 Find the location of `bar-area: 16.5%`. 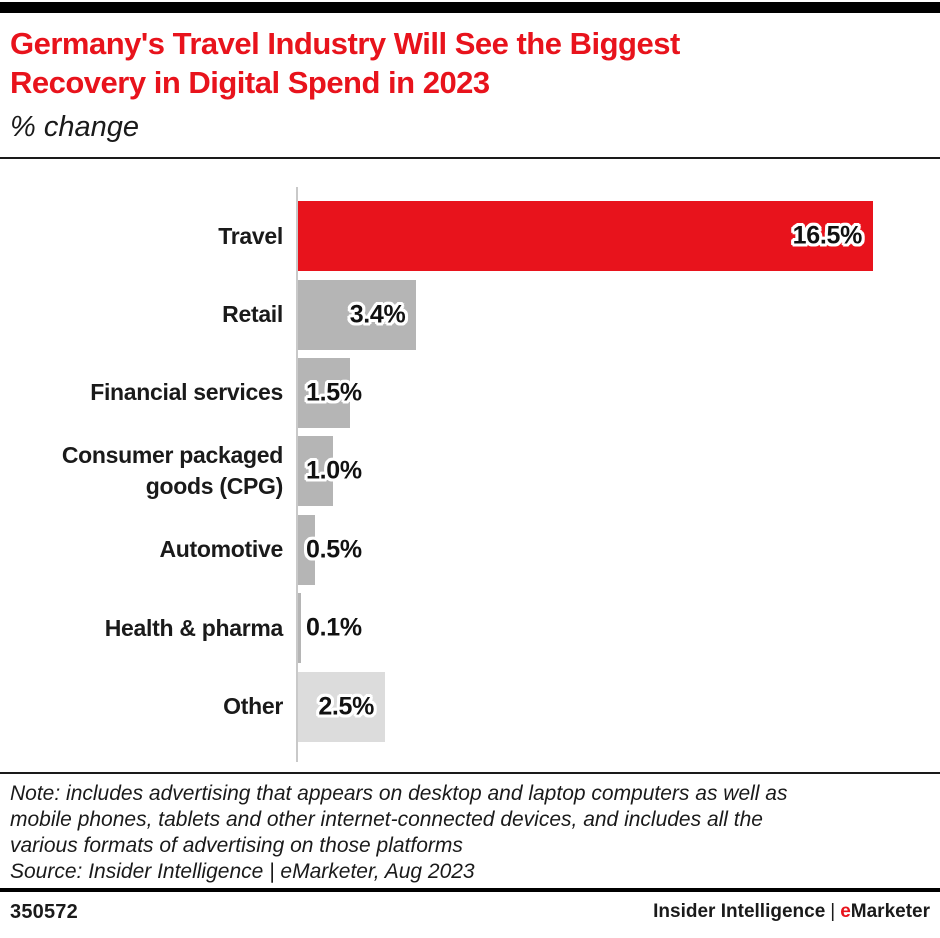

bar-area: 16.5% is located at coordinates (619, 236).